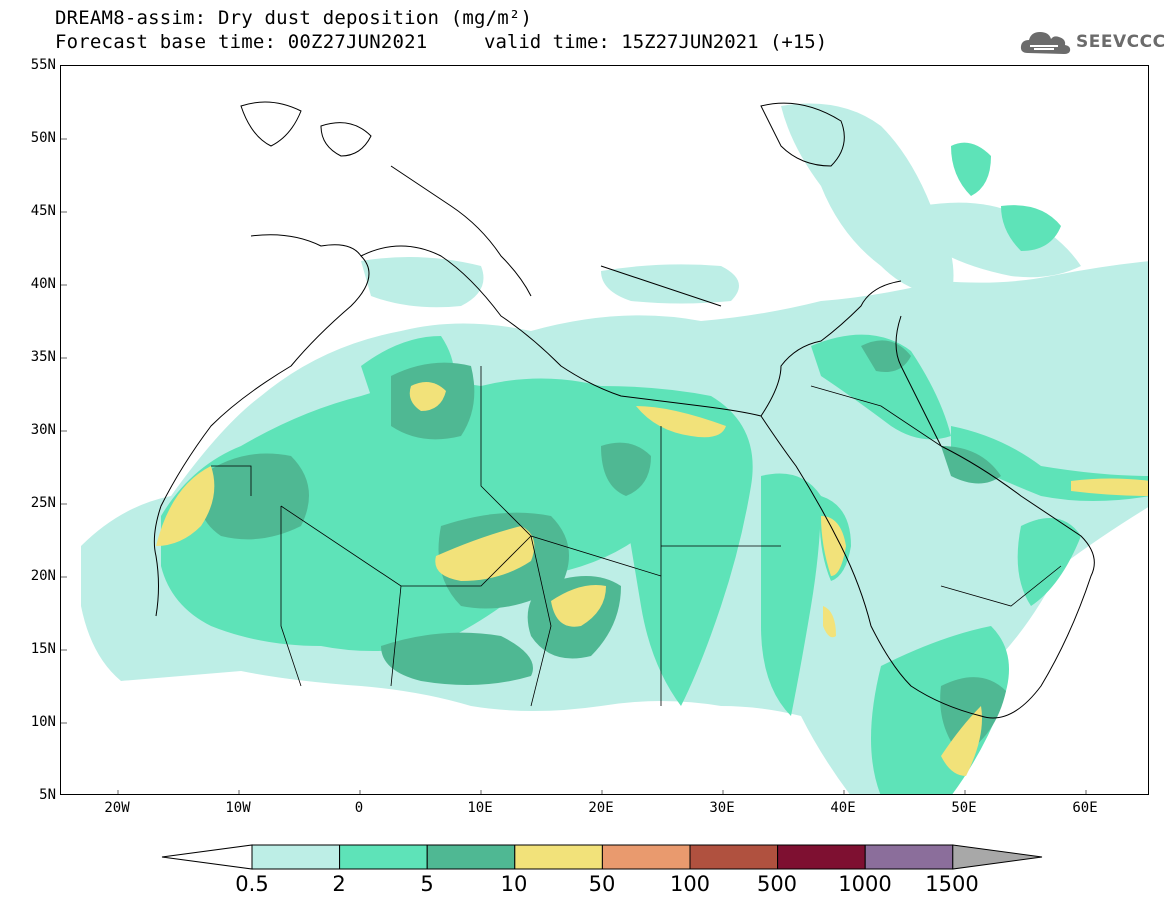 The image size is (1165, 907). What do you see at coordinates (43, 430) in the screenshot?
I see `lat-label: 30N` at bounding box center [43, 430].